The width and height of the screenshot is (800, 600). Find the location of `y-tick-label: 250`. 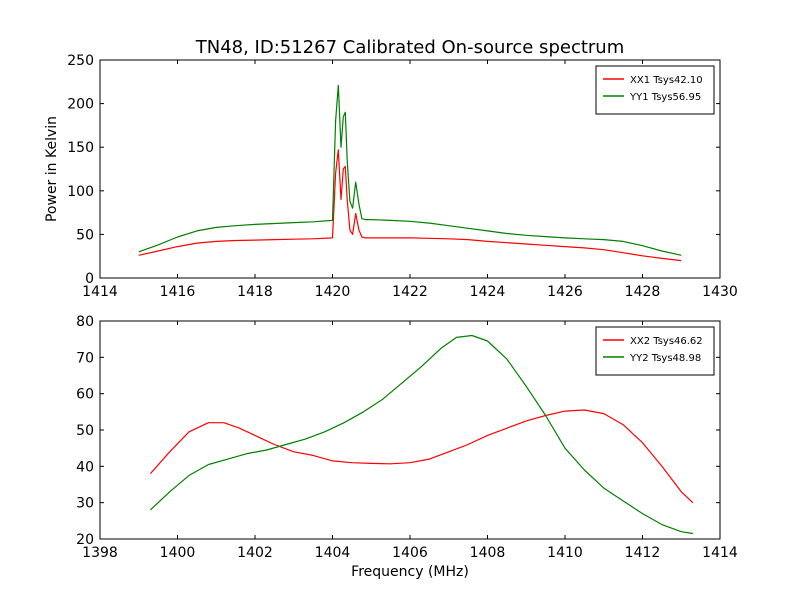

y-tick-label: 250 is located at coordinates (80, 61).